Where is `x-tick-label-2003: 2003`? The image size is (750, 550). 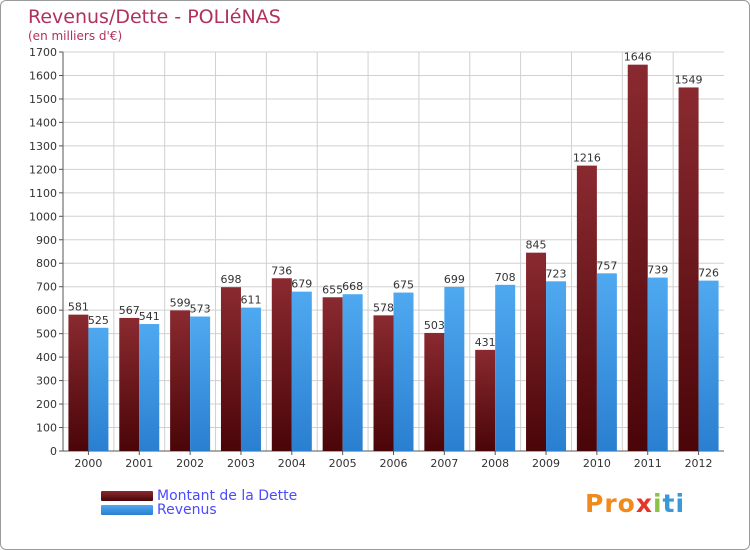
x-tick-label-2003: 2003 is located at coordinates (241, 463).